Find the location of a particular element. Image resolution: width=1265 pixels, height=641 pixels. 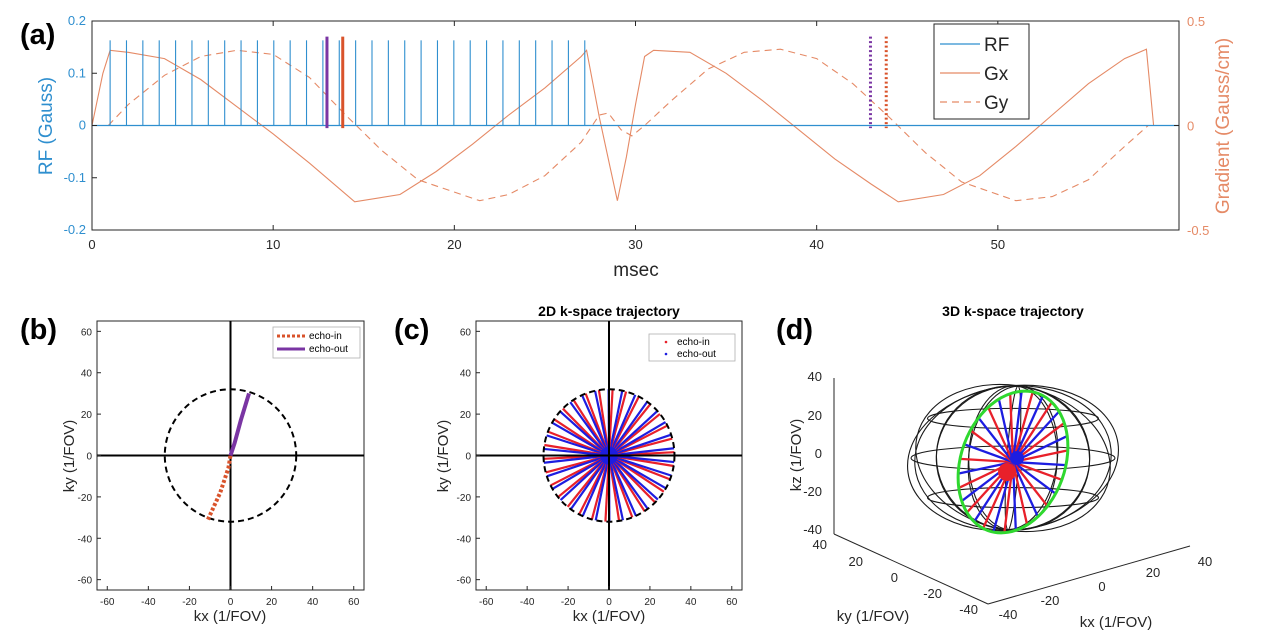

ky-tick-0: 0 is located at coordinates (894, 577).